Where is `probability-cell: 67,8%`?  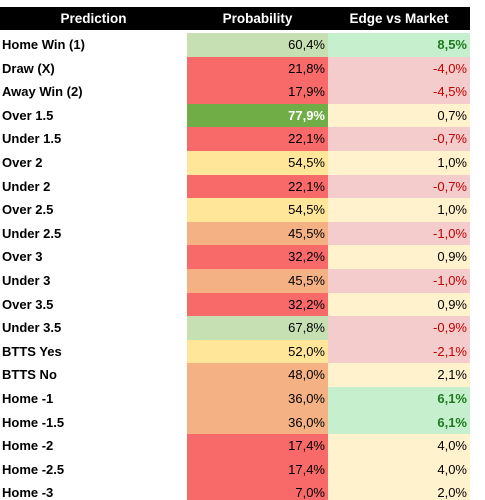 probability-cell: 67,8% is located at coordinates (257, 328).